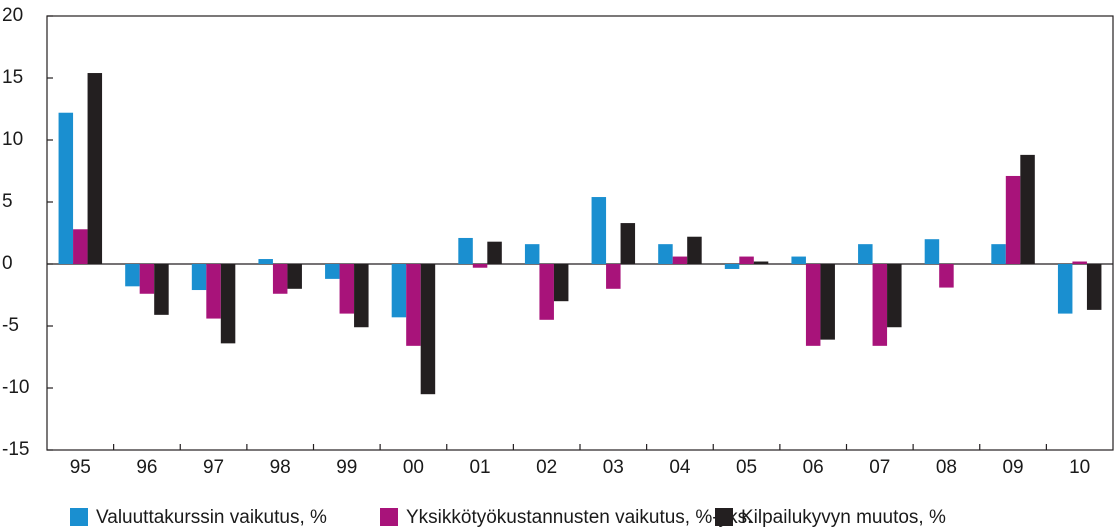 Image resolution: width=1115 pixels, height=532 pixels. Describe the element at coordinates (579, 517) in the screenshot. I see `legend-label: Yksikkötyökustannusten vaikutus, %-yks.` at that location.